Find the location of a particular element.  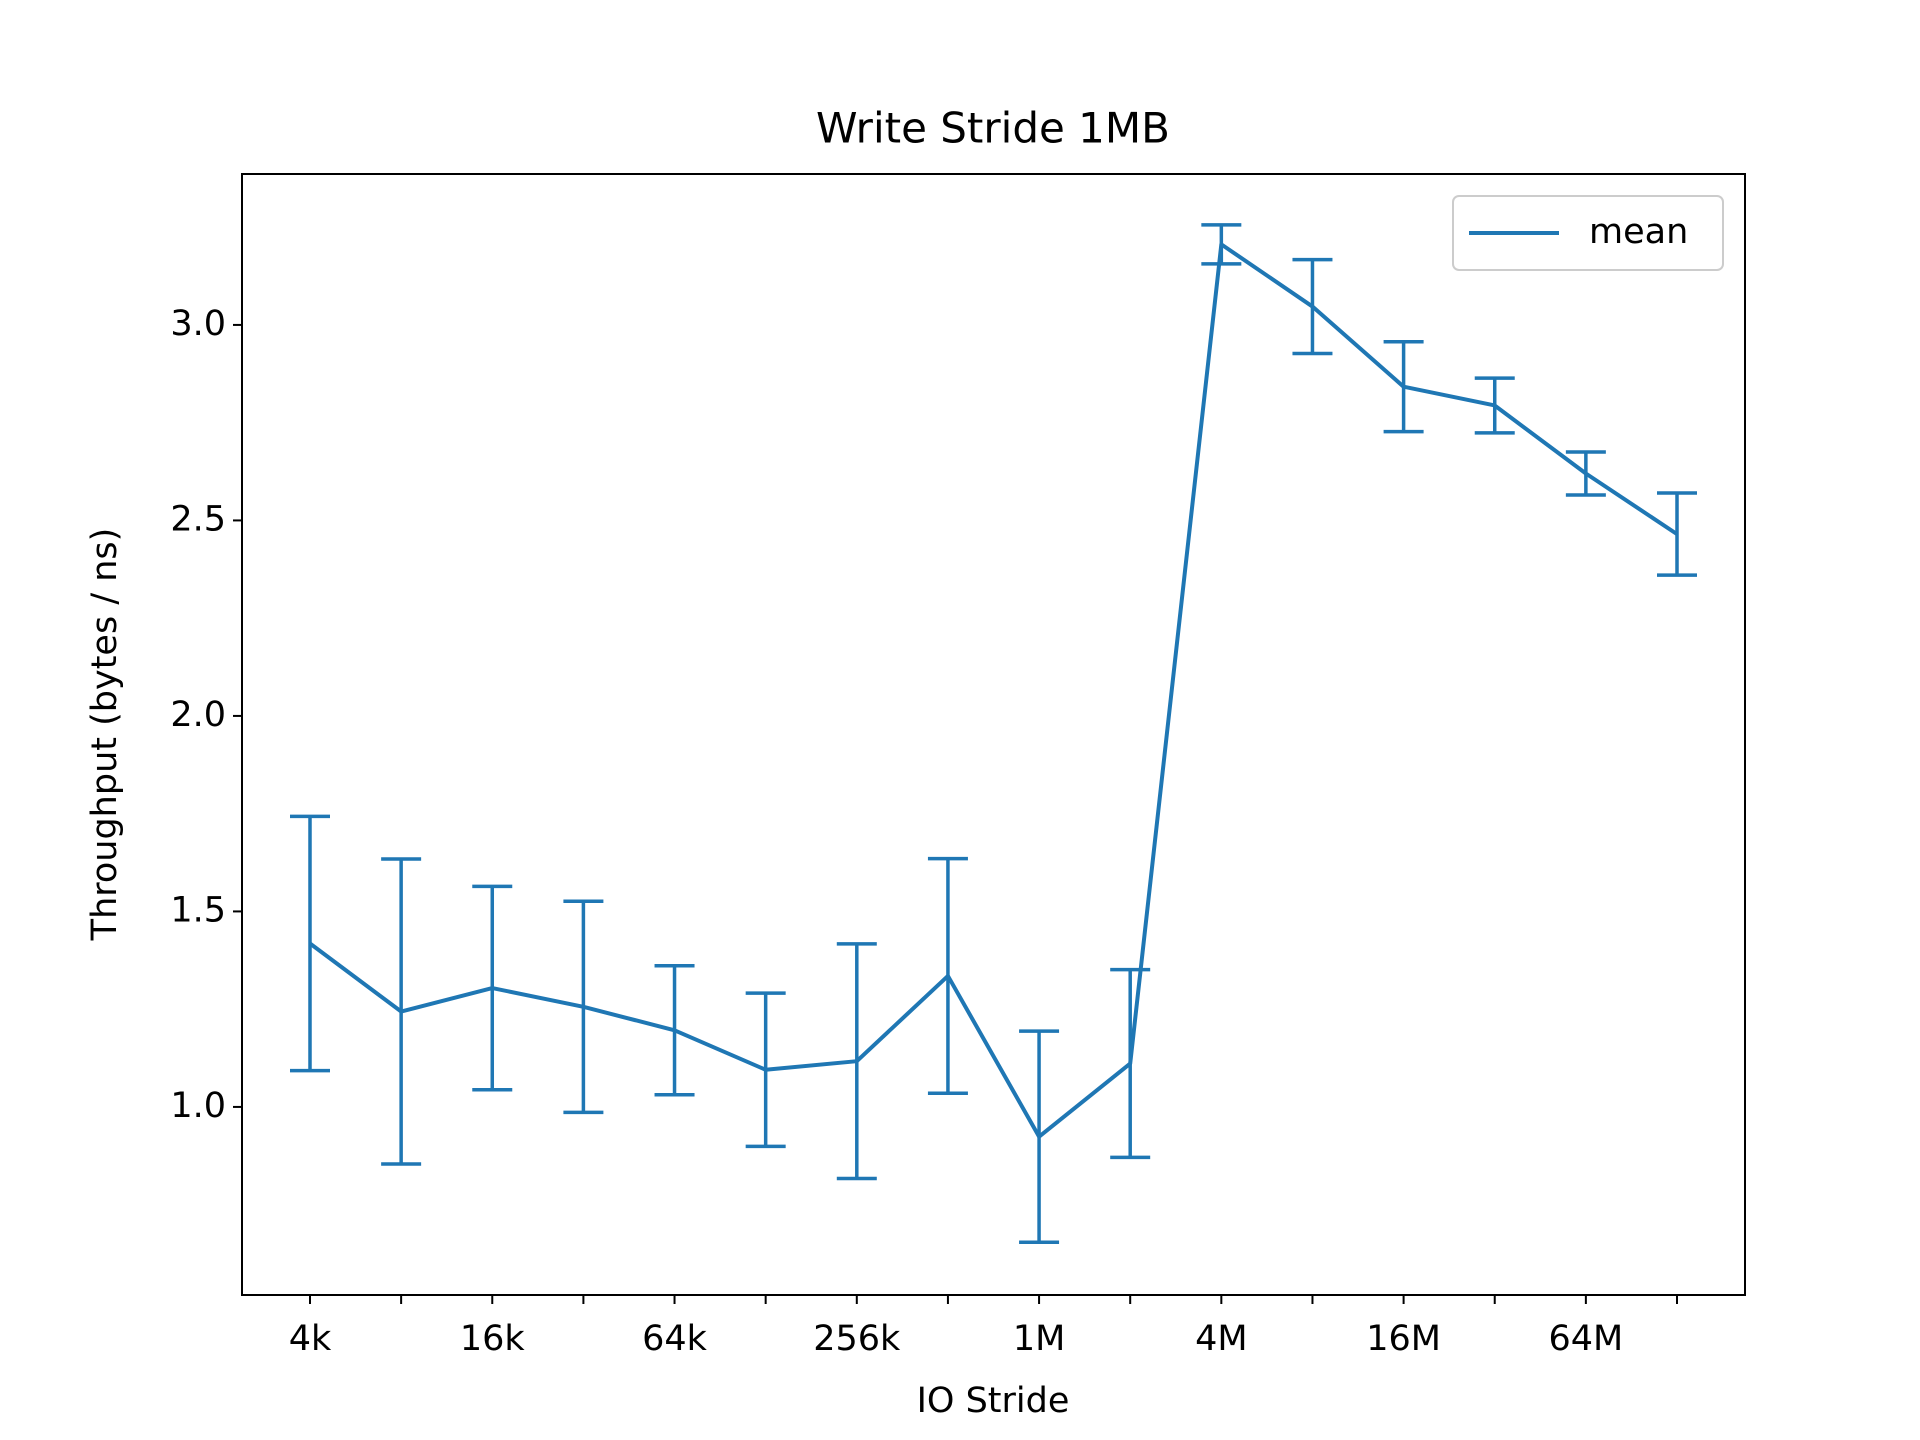

x-tick-label: 1M is located at coordinates (1039, 1339).